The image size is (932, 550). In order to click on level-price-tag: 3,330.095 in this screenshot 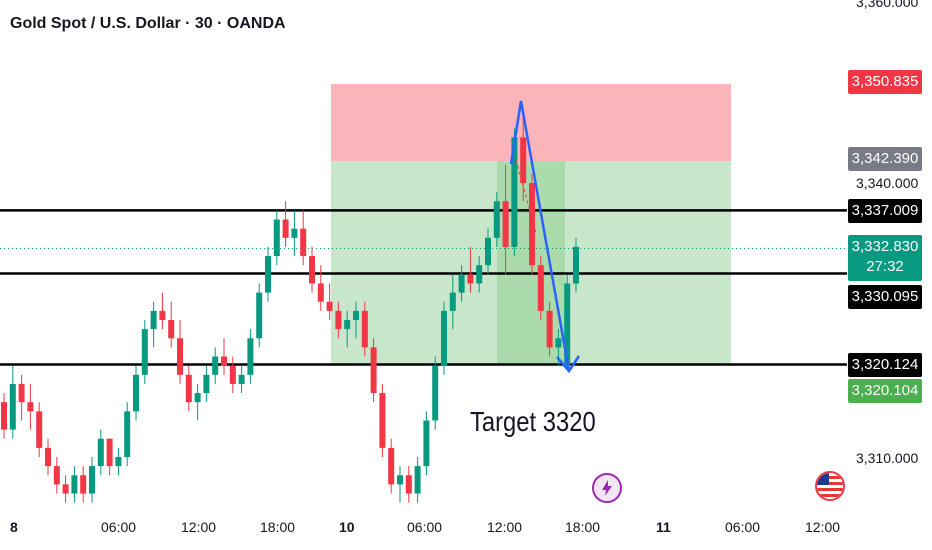, I will do `click(885, 297)`.